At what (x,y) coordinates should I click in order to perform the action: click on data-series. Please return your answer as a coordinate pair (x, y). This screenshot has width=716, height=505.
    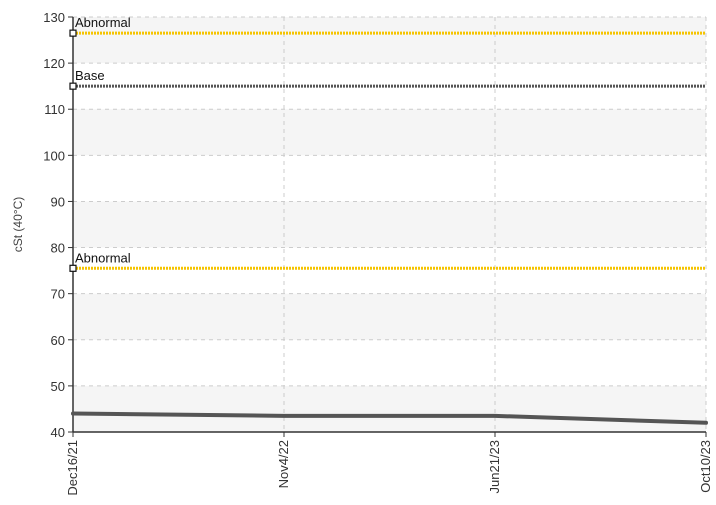
    Looking at the image, I should click on (389, 418).